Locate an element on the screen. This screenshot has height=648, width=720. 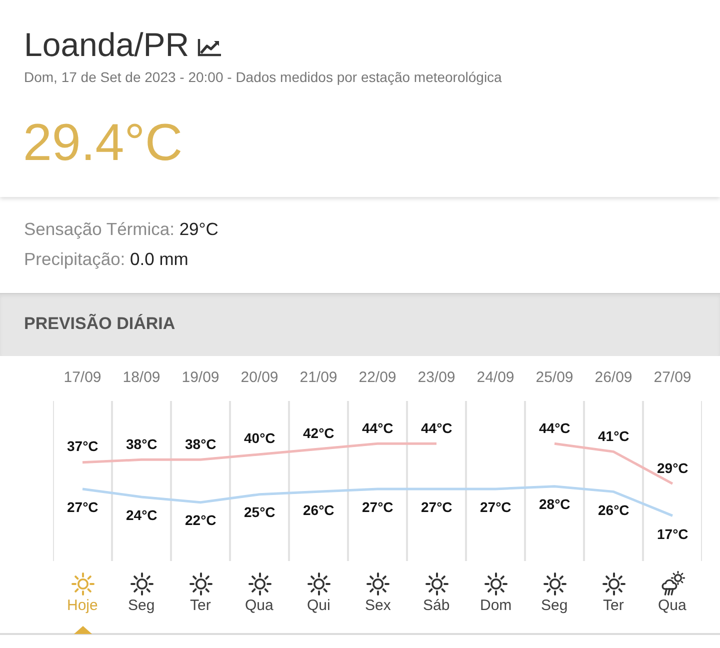
text: Precipitação: is located at coordinates (75, 259).